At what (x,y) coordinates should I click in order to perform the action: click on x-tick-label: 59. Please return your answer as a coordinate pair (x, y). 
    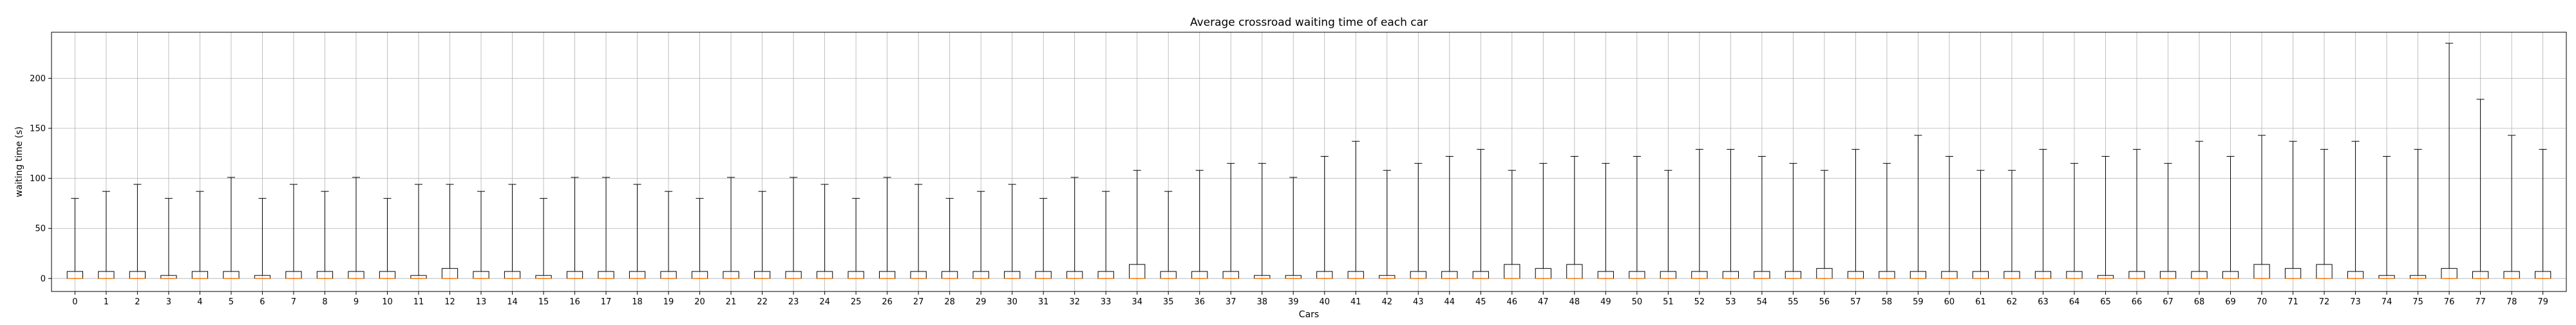
    Looking at the image, I should click on (1919, 302).